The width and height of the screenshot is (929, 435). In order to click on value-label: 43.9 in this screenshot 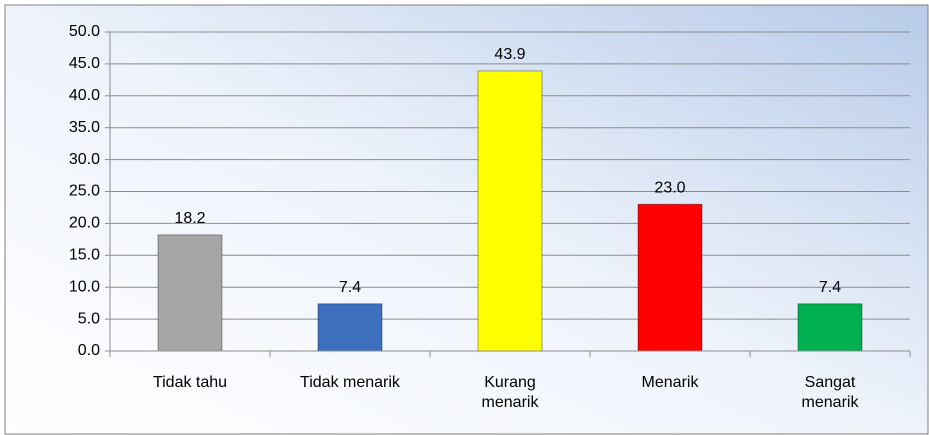, I will do `click(509, 54)`.